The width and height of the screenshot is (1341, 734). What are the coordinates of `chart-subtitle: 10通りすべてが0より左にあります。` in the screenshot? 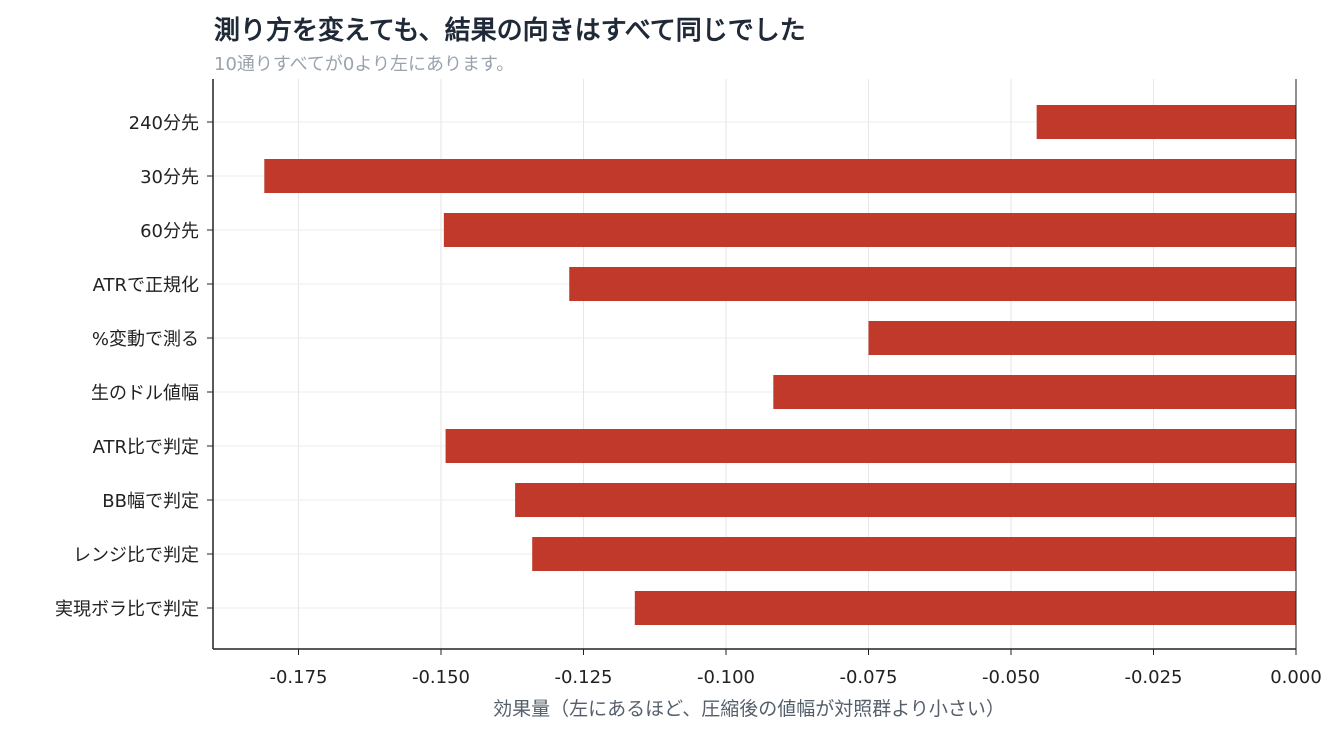 It's located at (364, 64).